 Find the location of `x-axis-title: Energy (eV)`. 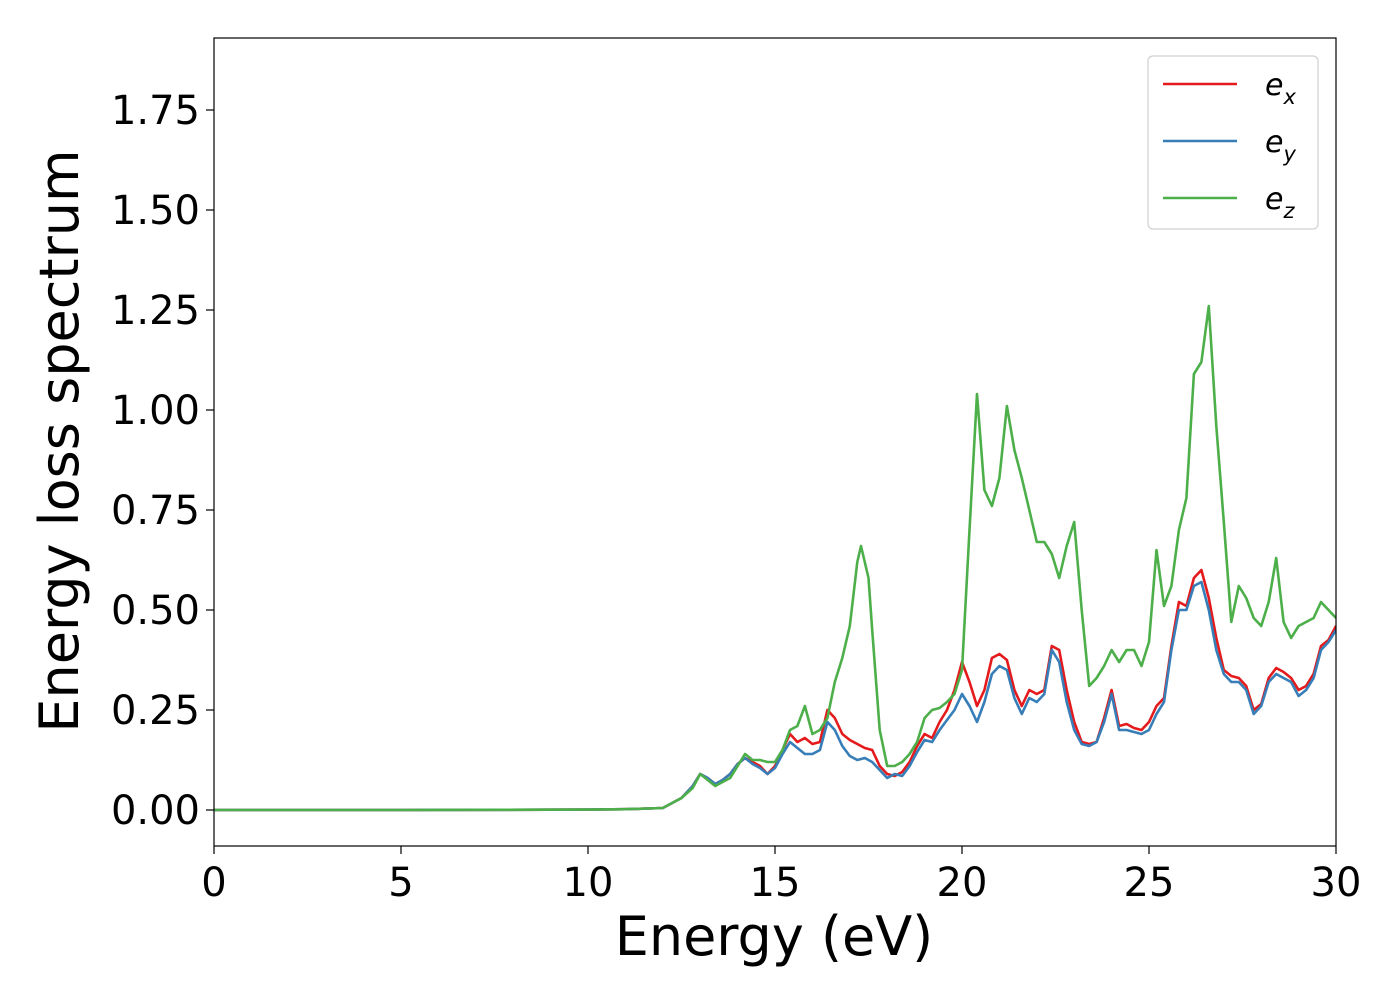

x-axis-title: Energy (eV) is located at coordinates (774, 936).